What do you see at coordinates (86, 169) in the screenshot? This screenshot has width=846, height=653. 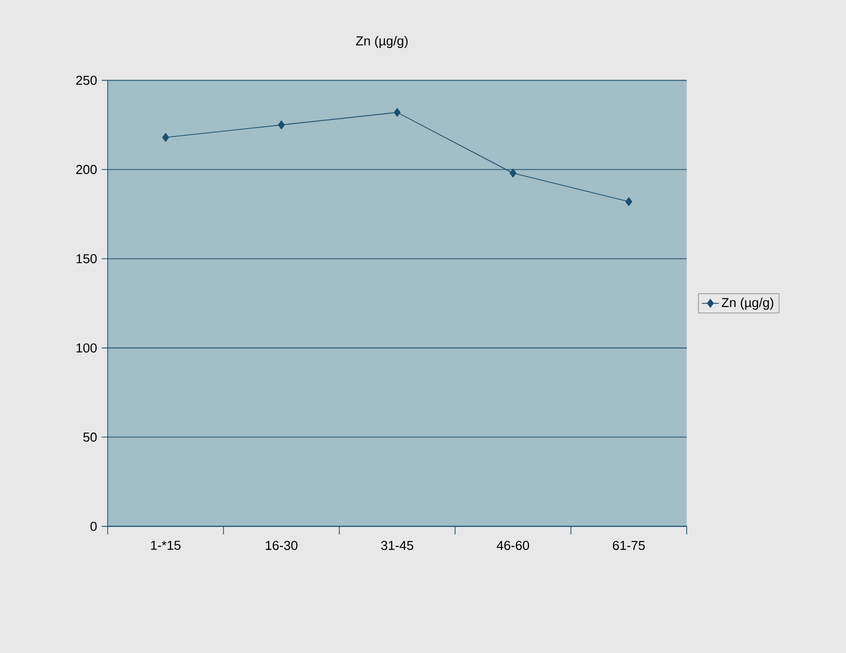 I see `y-tick-label: 200` at bounding box center [86, 169].